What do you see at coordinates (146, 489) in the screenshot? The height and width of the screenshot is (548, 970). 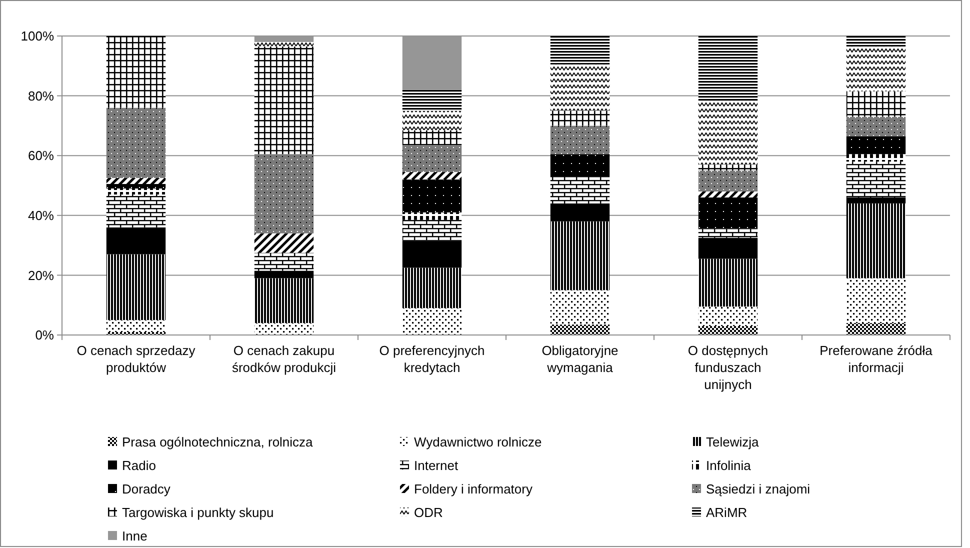 I see `legend-label: Doradcy` at bounding box center [146, 489].